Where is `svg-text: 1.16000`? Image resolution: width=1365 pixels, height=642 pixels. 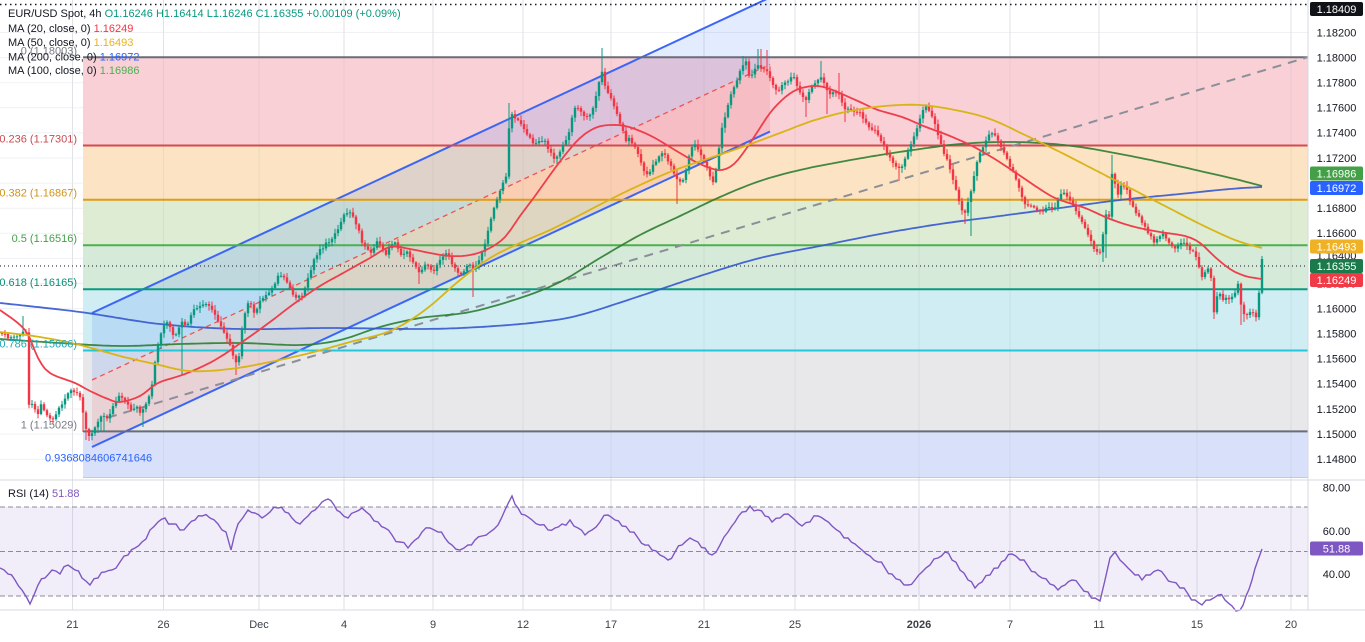 svg-text: 1.16000 is located at coordinates (1337, 309).